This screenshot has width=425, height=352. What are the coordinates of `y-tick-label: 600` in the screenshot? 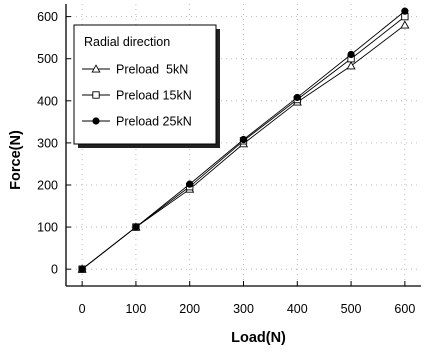 It's located at (47, 17).